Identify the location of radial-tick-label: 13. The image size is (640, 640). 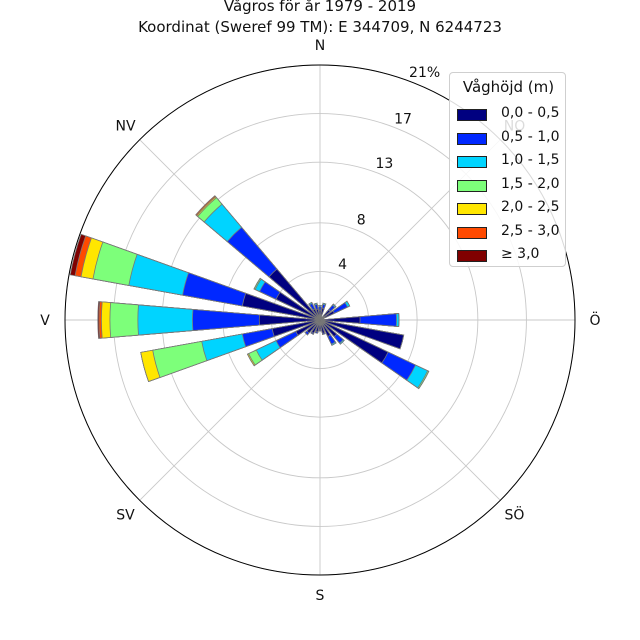
(384, 164).